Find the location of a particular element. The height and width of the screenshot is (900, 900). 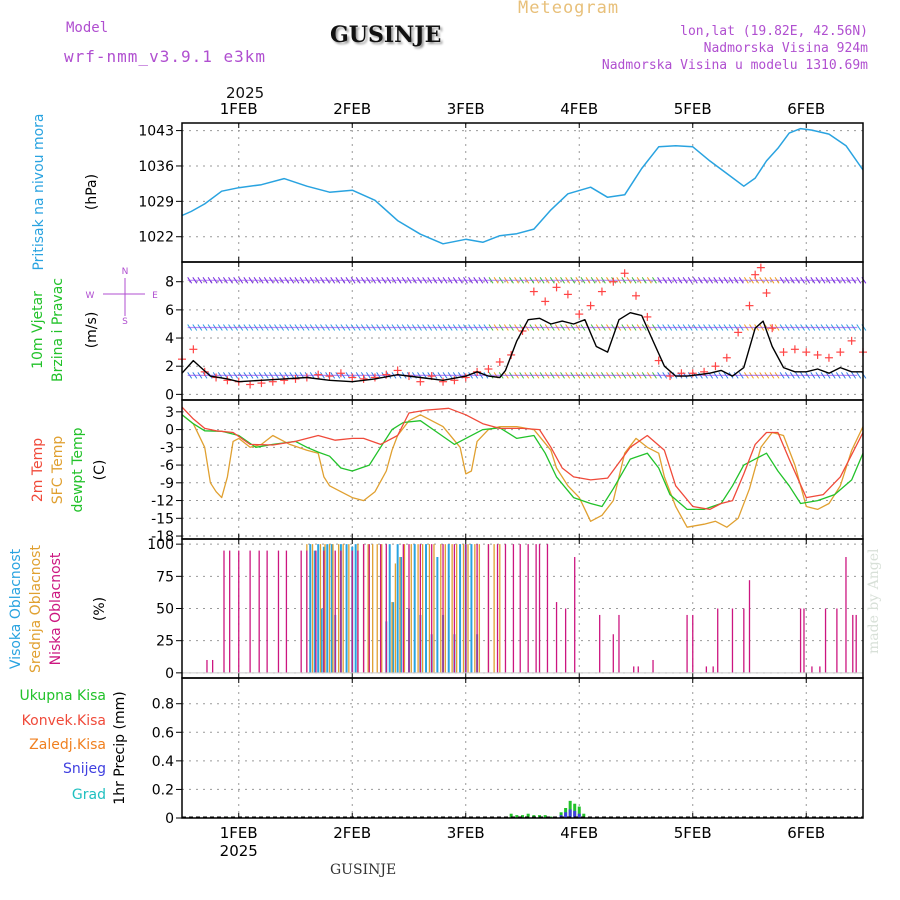

cloud-unit: (%) is located at coordinates (100, 609).